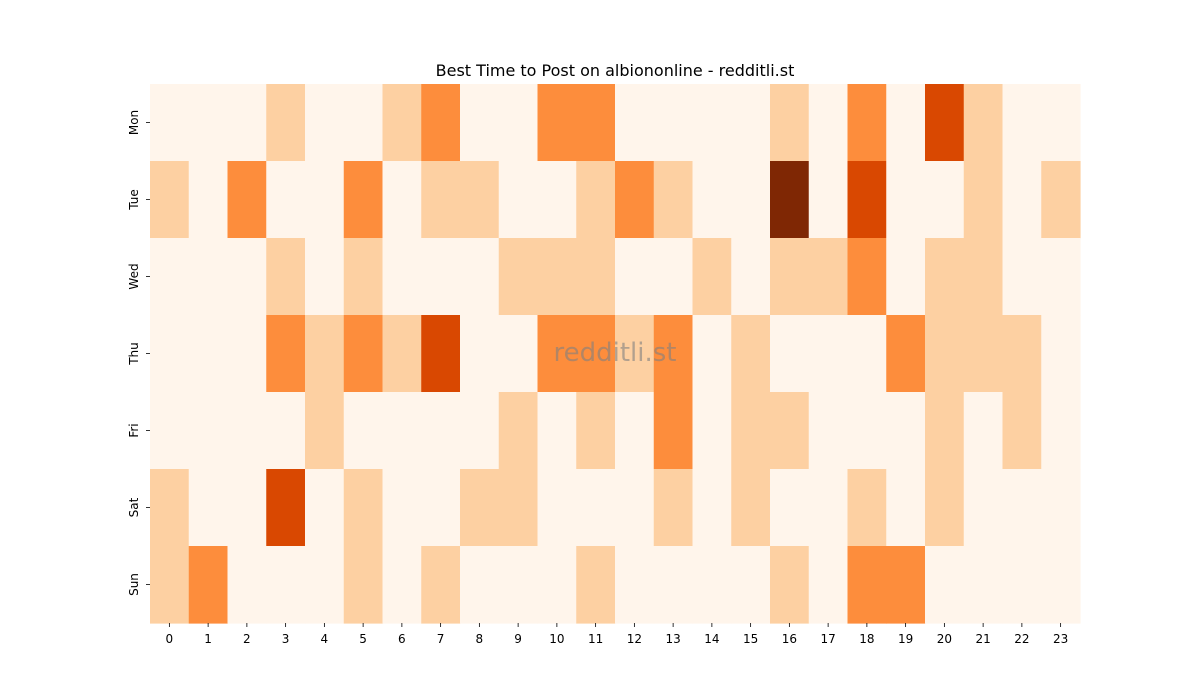 The image size is (1200, 700). What do you see at coordinates (866, 639) in the screenshot?
I see `x-tick-label: 18` at bounding box center [866, 639].